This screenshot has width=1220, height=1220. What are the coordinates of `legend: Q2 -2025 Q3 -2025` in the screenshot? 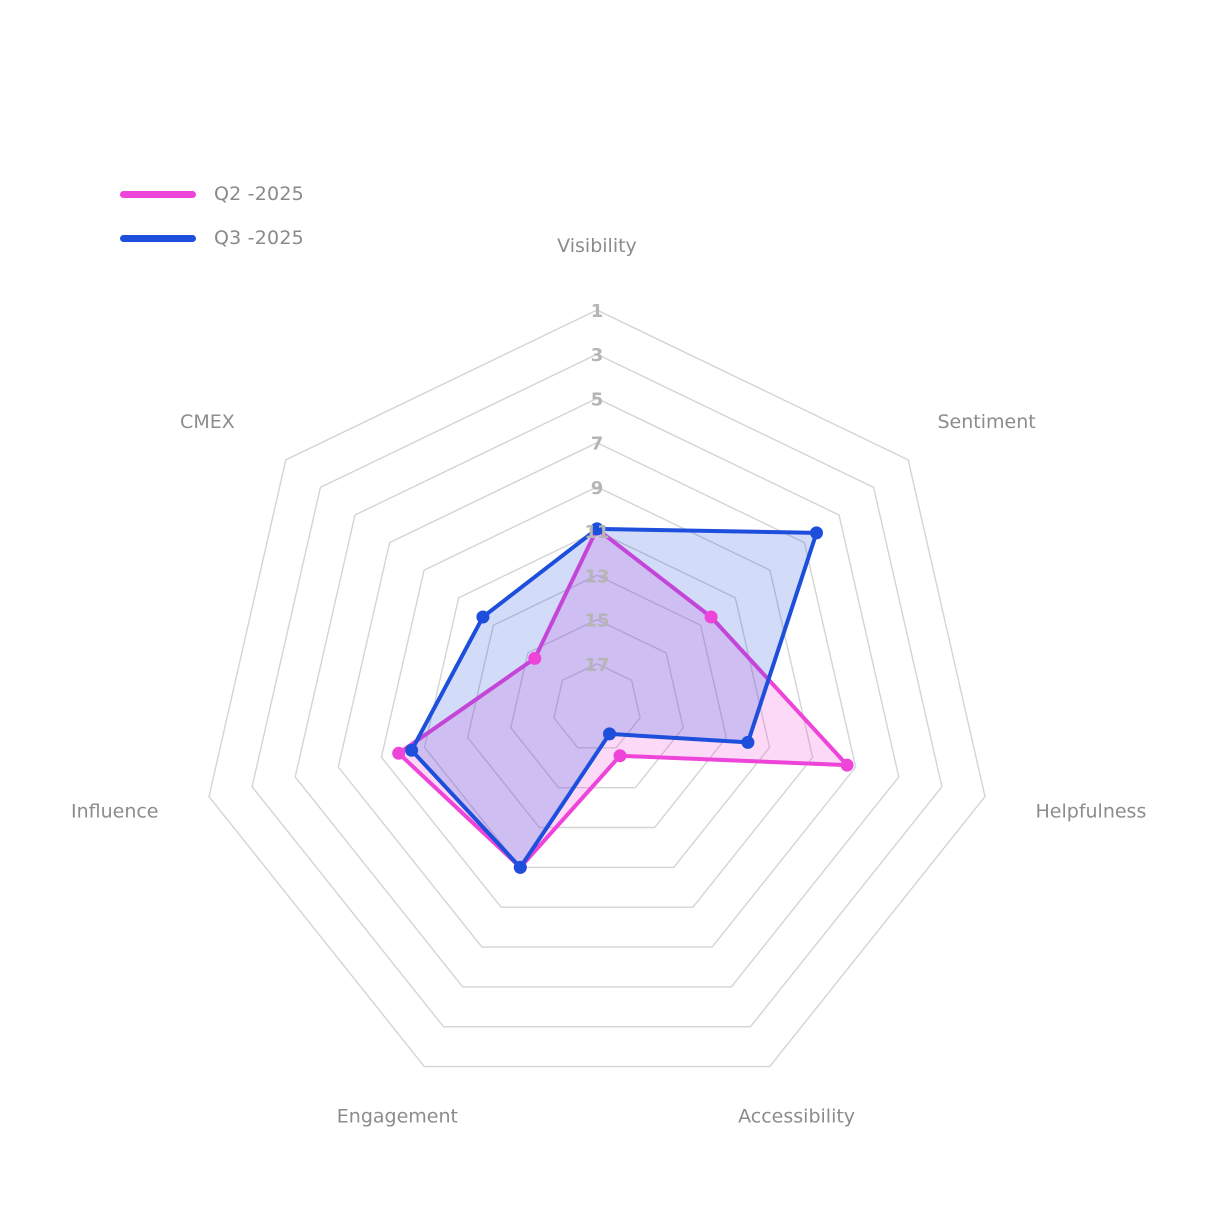 It's located at (212, 216).